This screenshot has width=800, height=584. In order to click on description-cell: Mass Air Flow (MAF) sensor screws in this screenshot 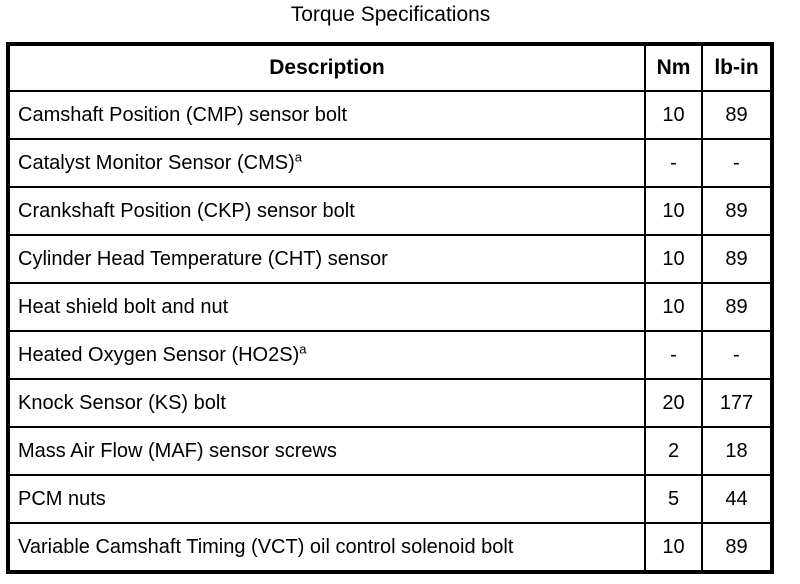, I will do `click(326, 451)`.